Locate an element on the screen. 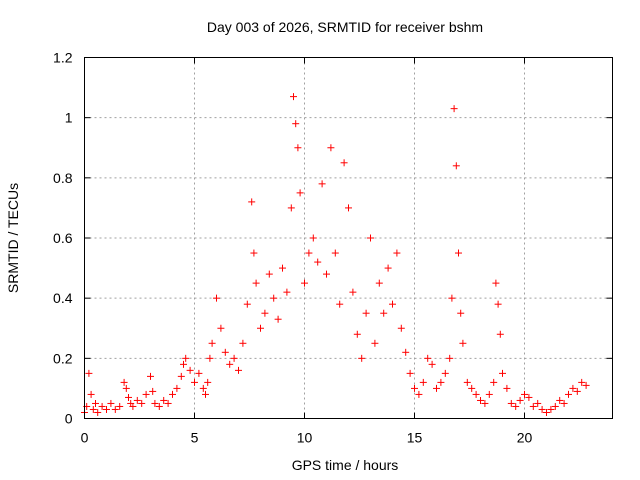  y-tick-label: 1 is located at coordinates (69, 118).